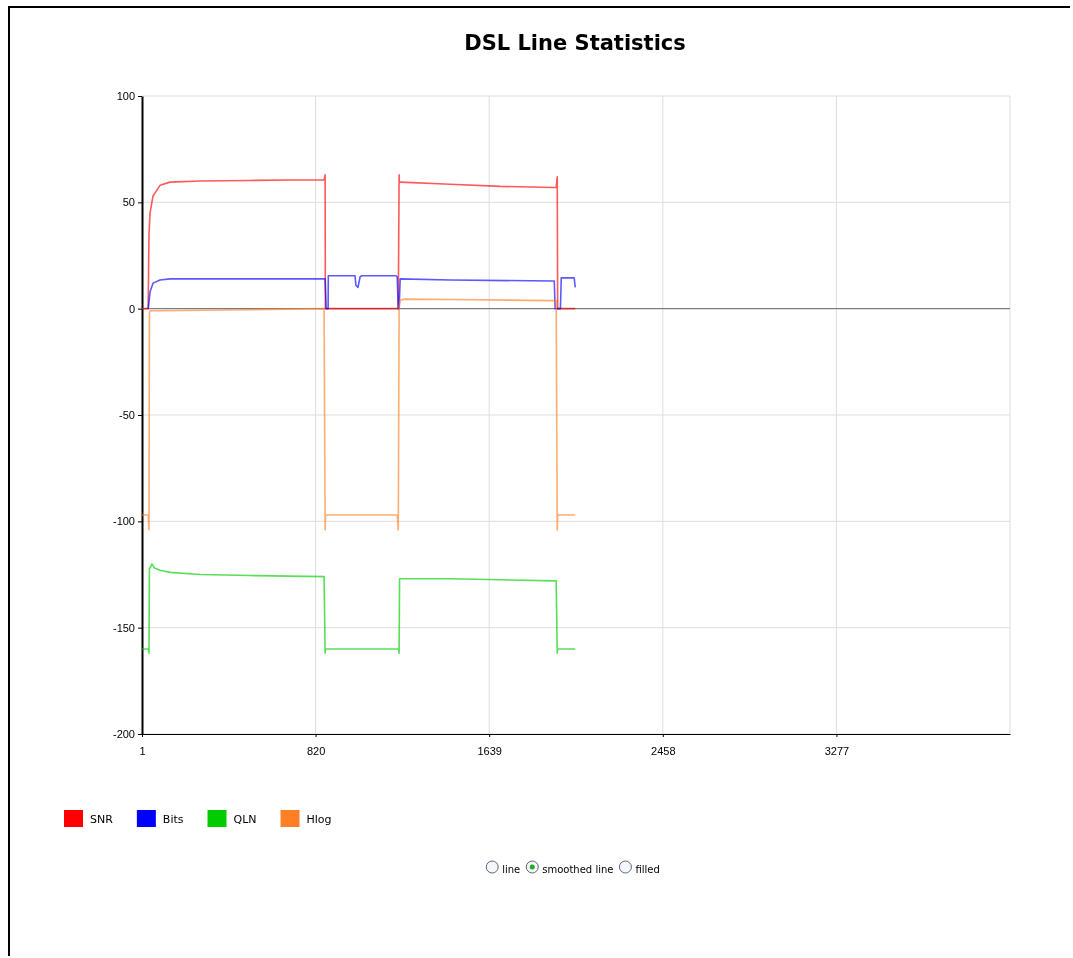 The height and width of the screenshot is (958, 1073). What do you see at coordinates (125, 96) in the screenshot?
I see `y-tick-label: 100` at bounding box center [125, 96].